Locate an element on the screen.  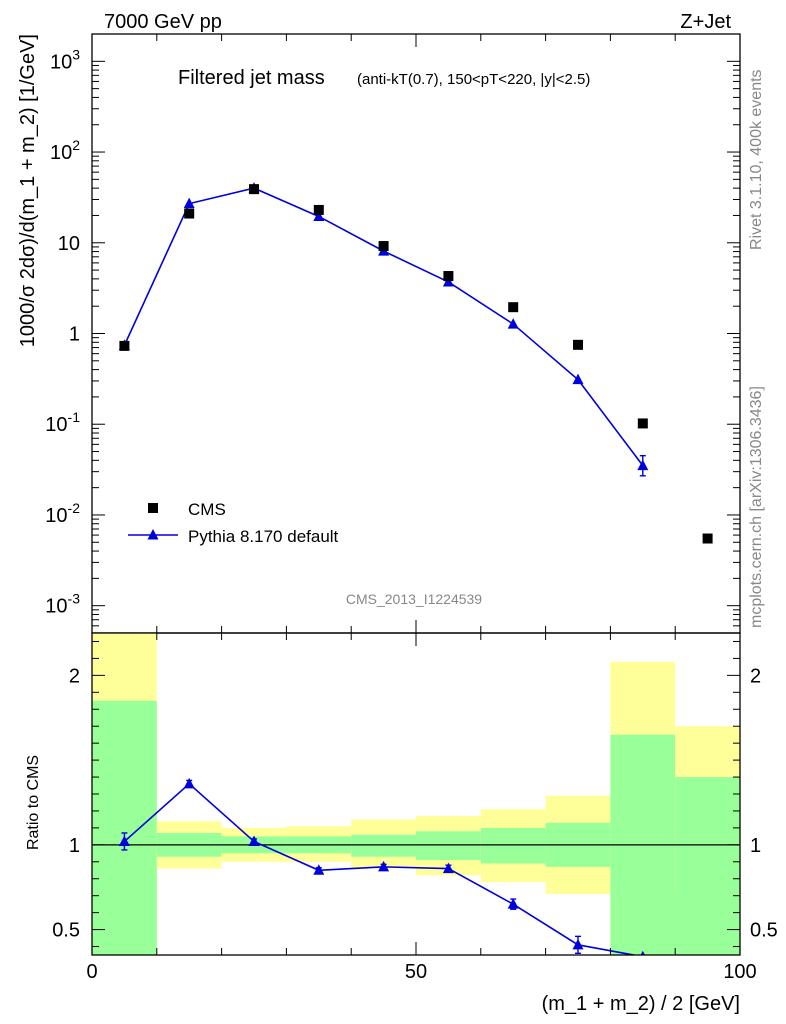
ratio-series-group is located at coordinates (382, 866).